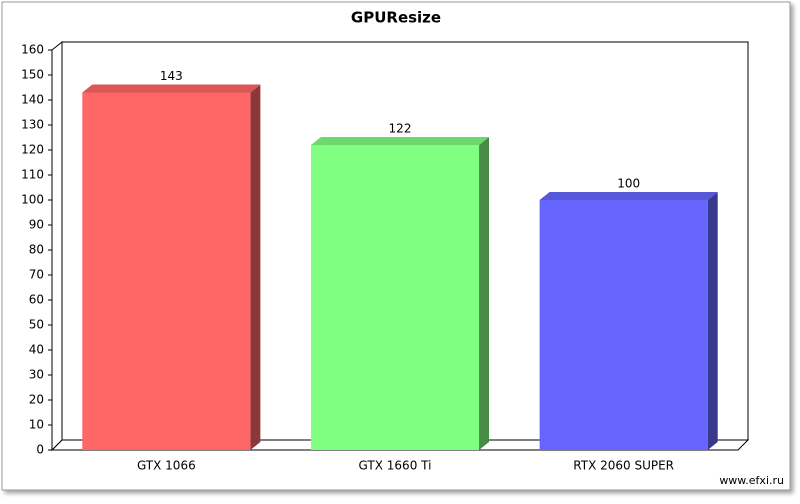 The width and height of the screenshot is (800, 504). I want to click on y-tick-label: 90, so click(36, 225).